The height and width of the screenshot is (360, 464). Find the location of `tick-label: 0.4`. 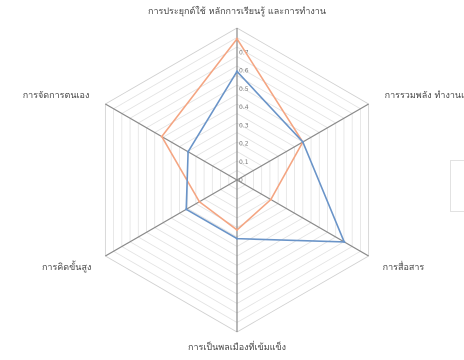

tick-label: 0.4 is located at coordinates (244, 107).